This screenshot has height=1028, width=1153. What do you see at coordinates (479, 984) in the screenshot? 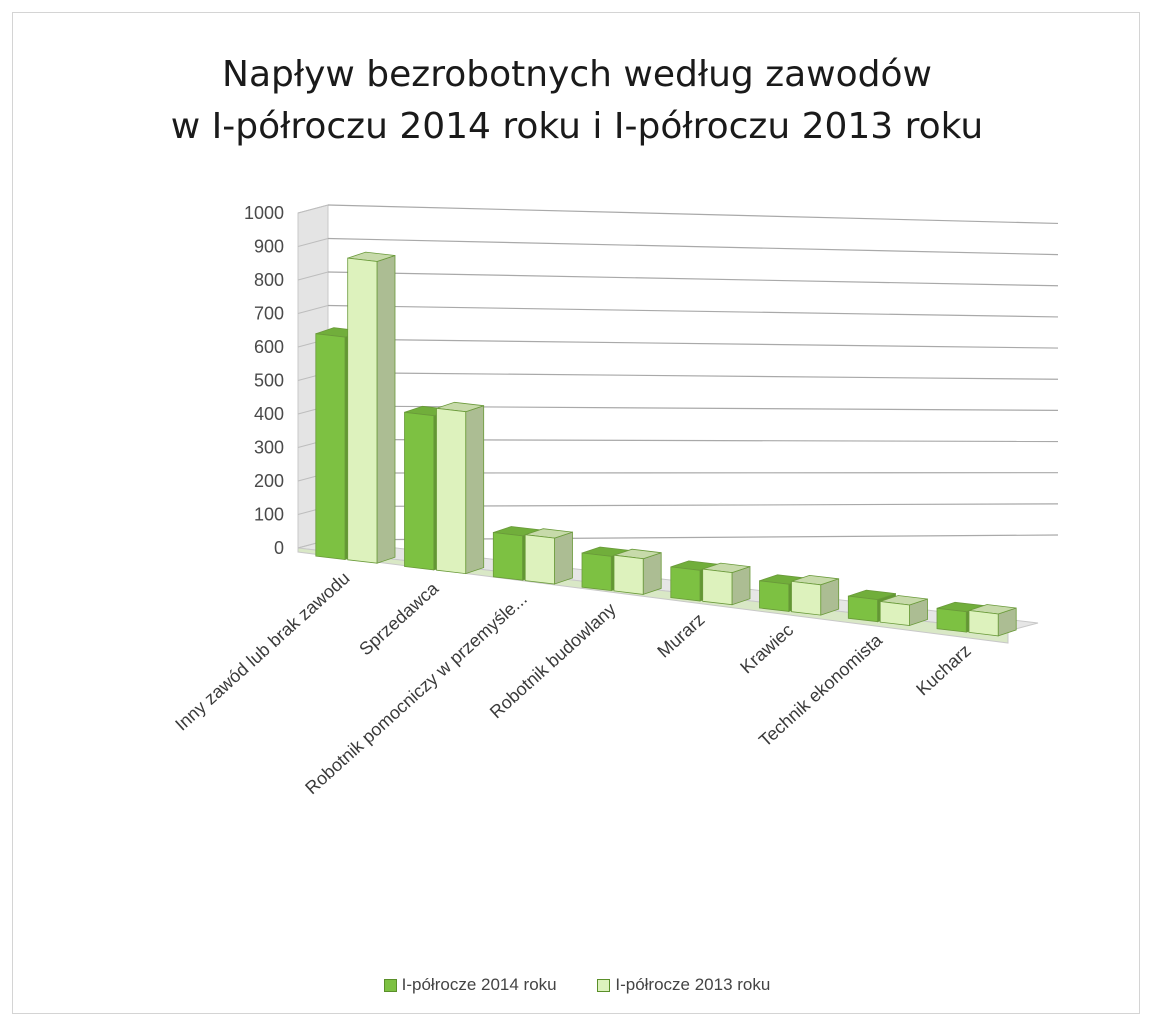
I see `legend-label-2014: I-półrocze 2014 roku` at bounding box center [479, 984].